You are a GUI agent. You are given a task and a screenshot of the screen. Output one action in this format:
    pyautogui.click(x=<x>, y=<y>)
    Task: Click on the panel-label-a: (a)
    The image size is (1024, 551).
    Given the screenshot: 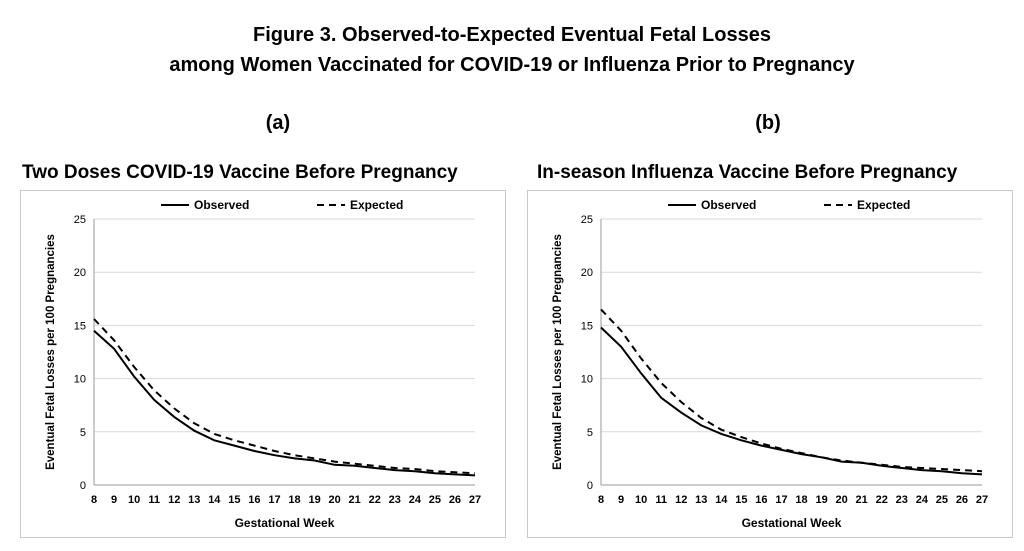 What is the action you would take?
    pyautogui.click(x=278, y=123)
    